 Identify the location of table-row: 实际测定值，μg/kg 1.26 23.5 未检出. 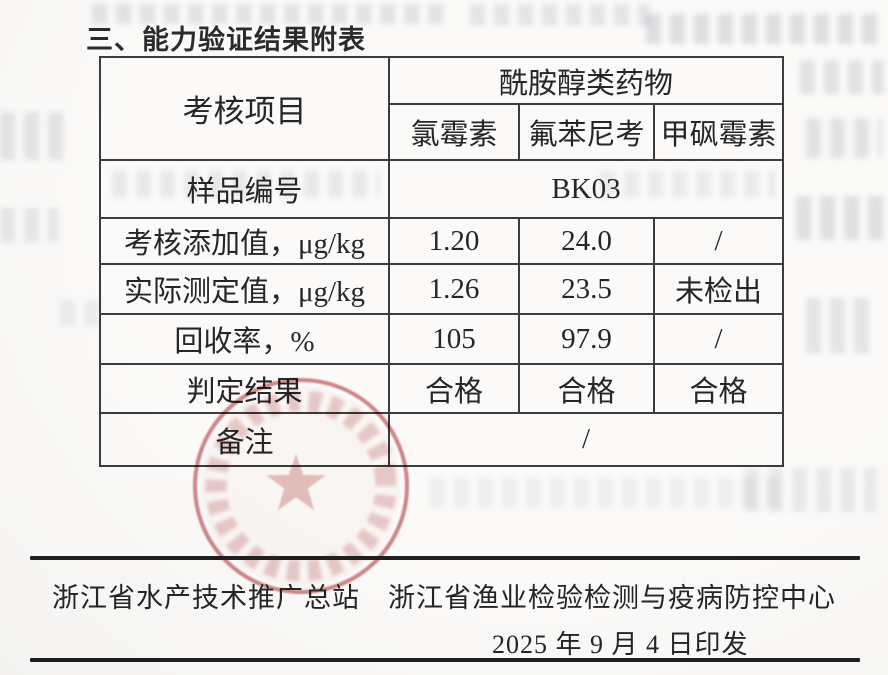
(441, 289).